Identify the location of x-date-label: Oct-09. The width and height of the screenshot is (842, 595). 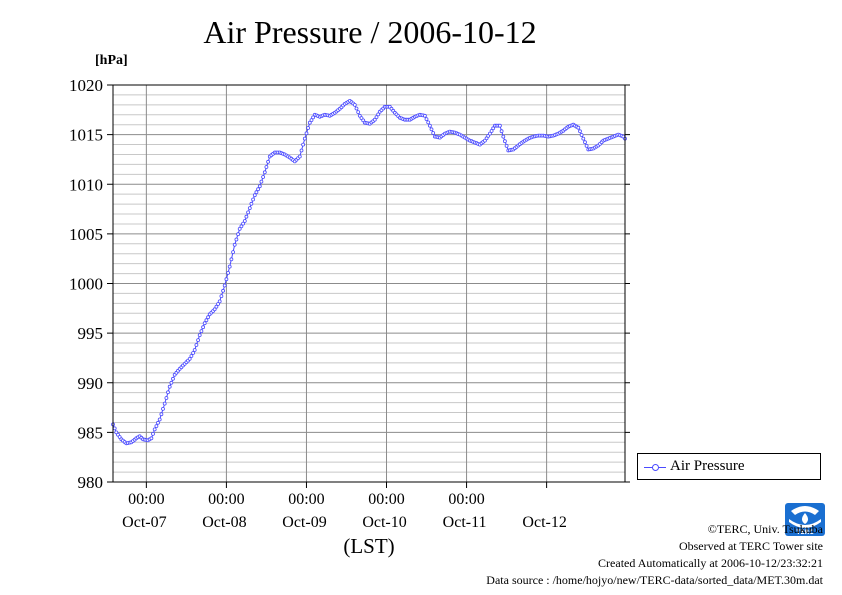
(304, 522).